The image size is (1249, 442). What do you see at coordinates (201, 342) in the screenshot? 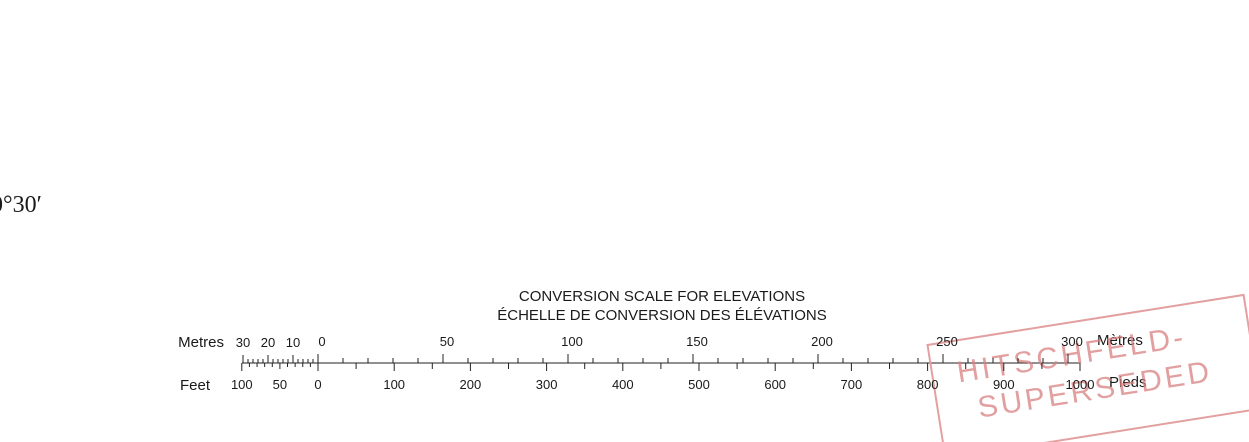
I see `metres-label: Metres` at bounding box center [201, 342].